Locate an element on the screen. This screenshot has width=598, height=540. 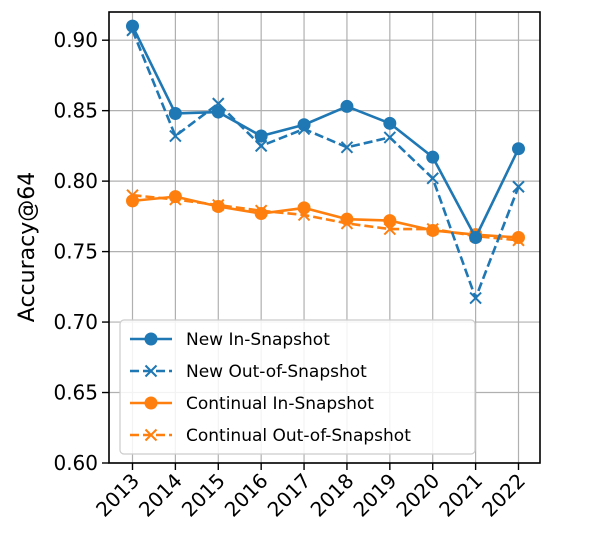
x-tick-label: 2019 is located at coordinates (374, 495).